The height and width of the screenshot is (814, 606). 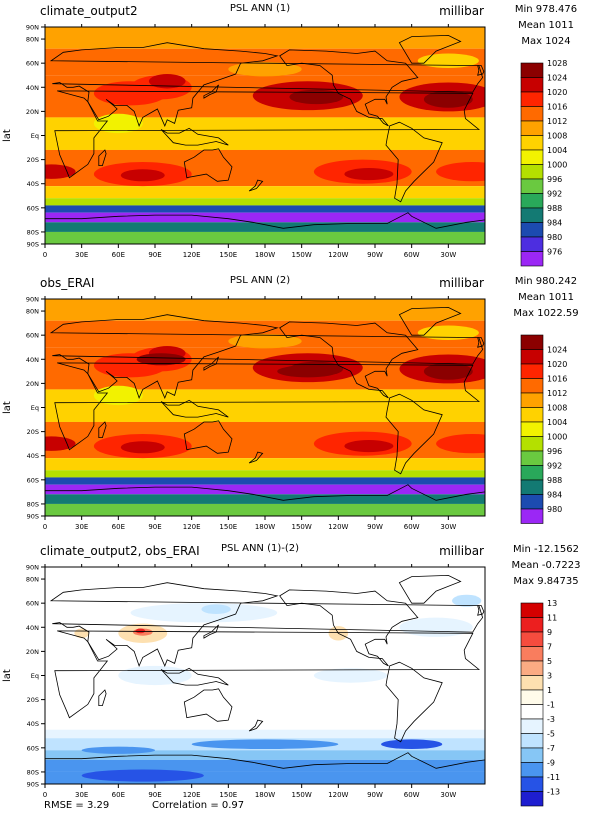 What do you see at coordinates (553, 792) in the screenshot?
I see `colorbar-label: -13` at bounding box center [553, 792].